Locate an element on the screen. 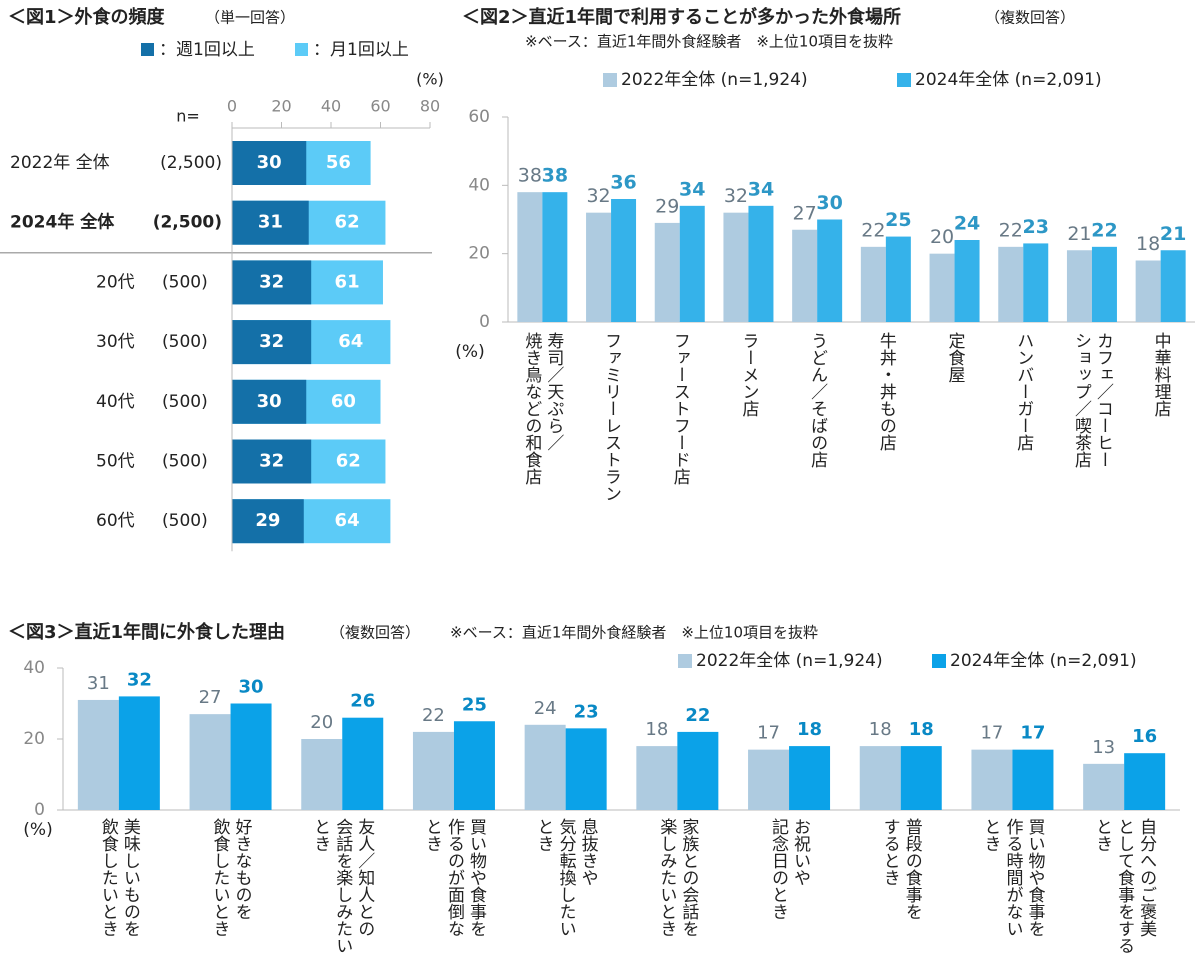 The height and width of the screenshot is (976, 1200). category-label: 友人／知人との 会話を楽しみたい とき is located at coordinates (342, 886).